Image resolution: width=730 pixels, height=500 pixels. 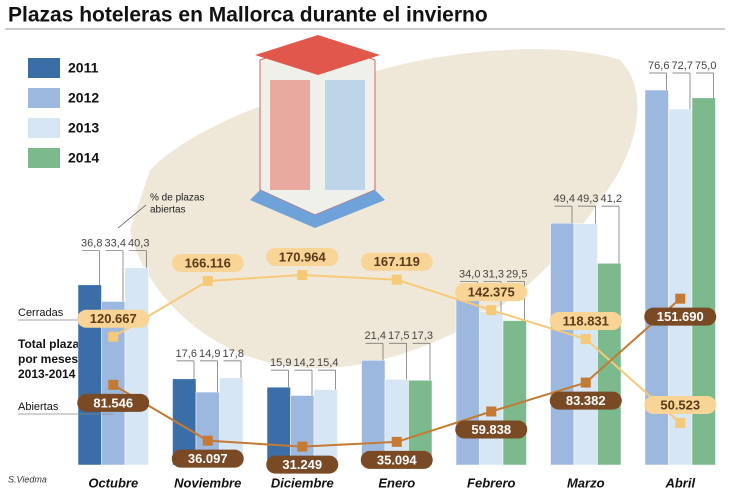 What do you see at coordinates (48, 359) in the screenshot?
I see `lines-note: por meses` at bounding box center [48, 359].